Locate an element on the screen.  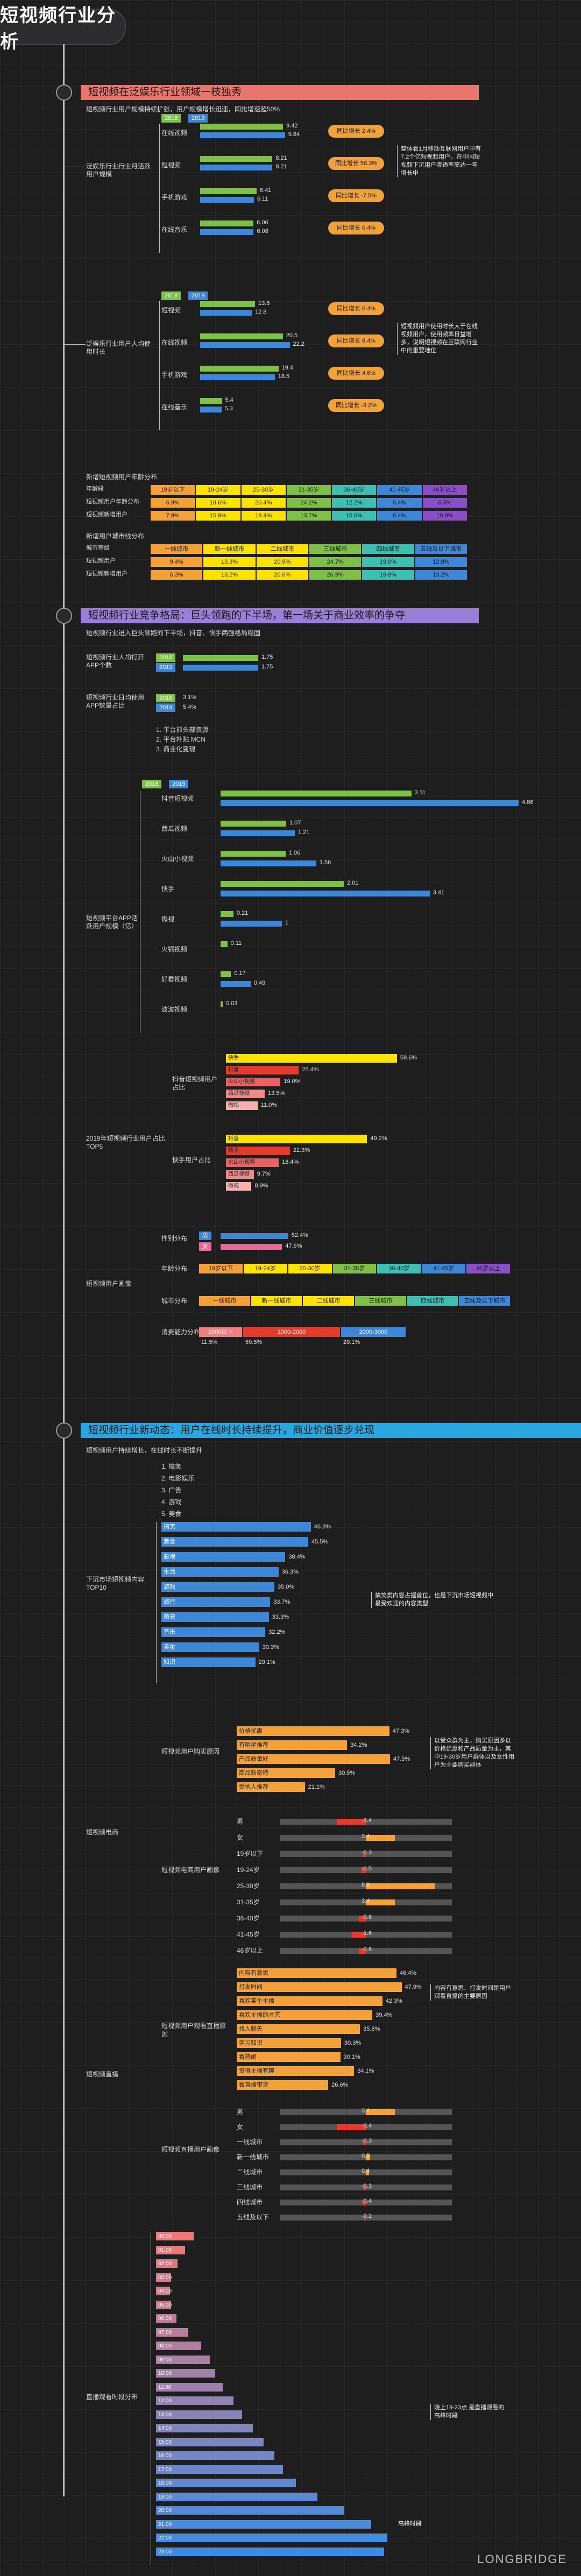
g4-seg-2-5: 13.2% is located at coordinates (441, 575).